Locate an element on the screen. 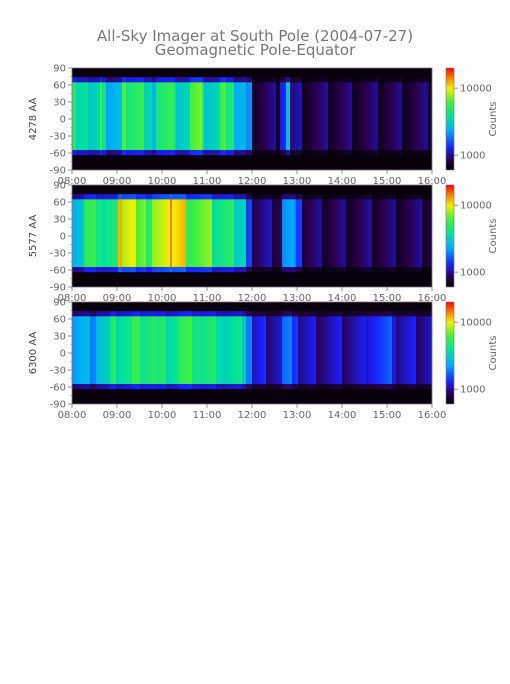  y-tick-label: 60 is located at coordinates (59, 320).